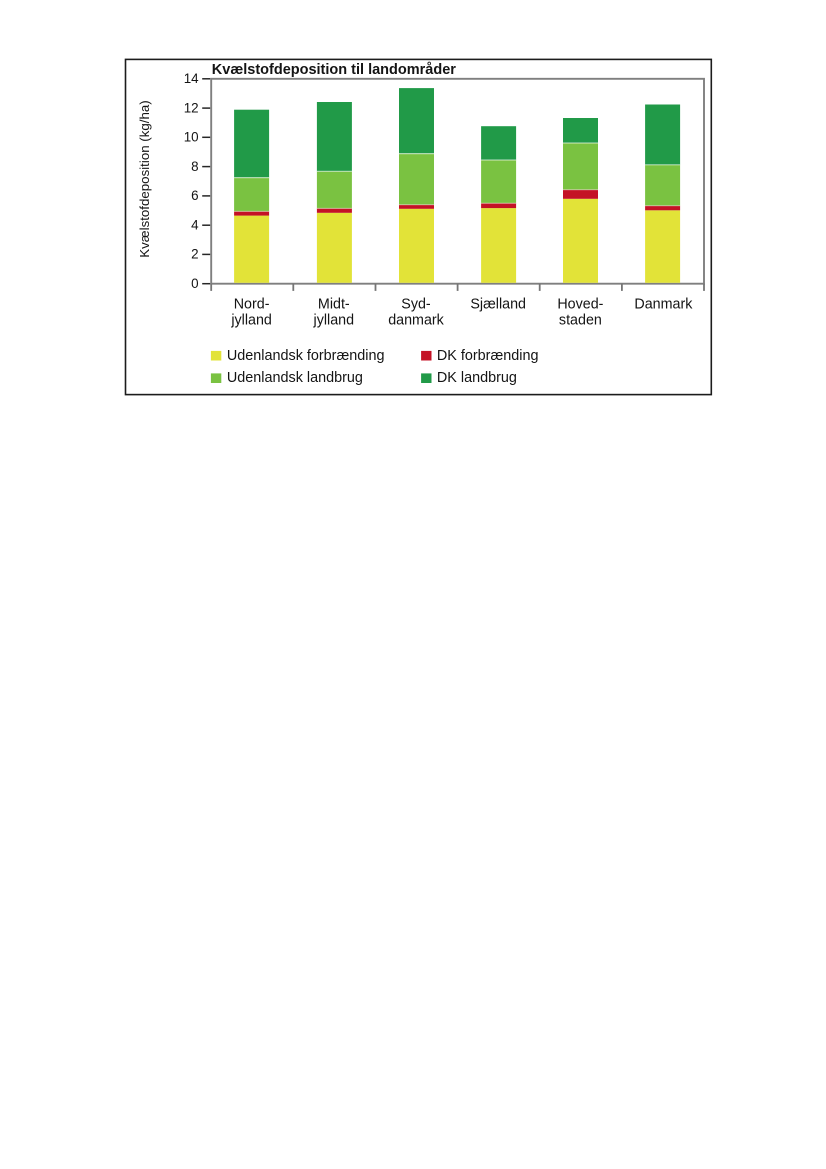 This screenshot has width=826, height=1169. Describe the element at coordinates (191, 78) in the screenshot. I see `svg-text: 14` at that location.